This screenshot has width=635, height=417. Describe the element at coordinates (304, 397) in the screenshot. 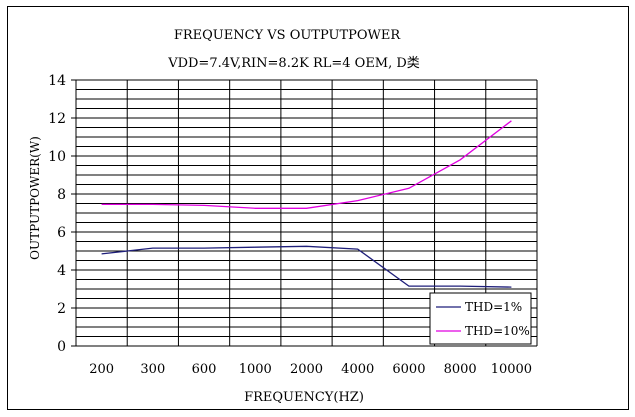

I see `x-axis-label: FREQUENCY(HZ)` at that location.